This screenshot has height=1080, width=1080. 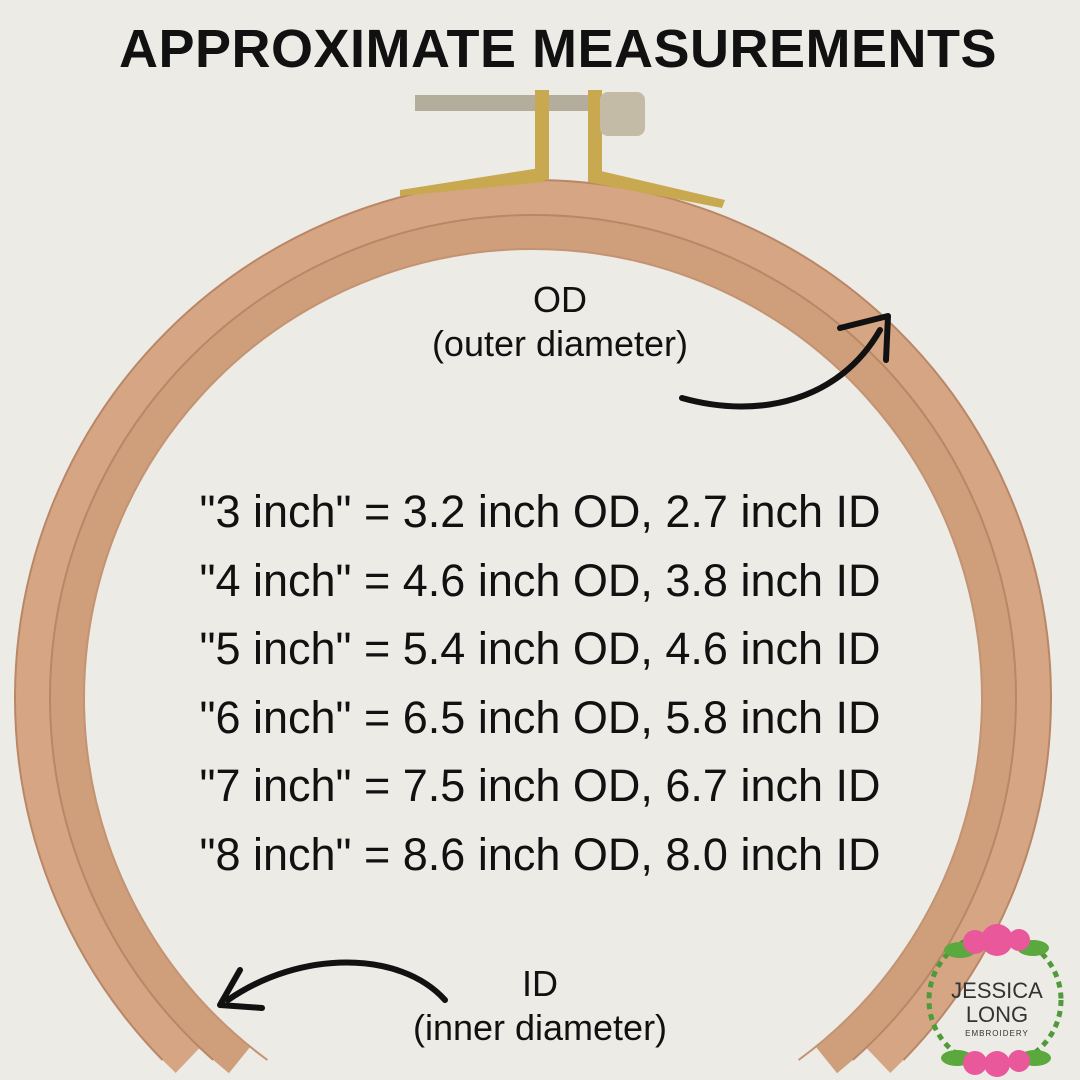 What do you see at coordinates (560, 299) in the screenshot?
I see `od-abbr: OD` at bounding box center [560, 299].